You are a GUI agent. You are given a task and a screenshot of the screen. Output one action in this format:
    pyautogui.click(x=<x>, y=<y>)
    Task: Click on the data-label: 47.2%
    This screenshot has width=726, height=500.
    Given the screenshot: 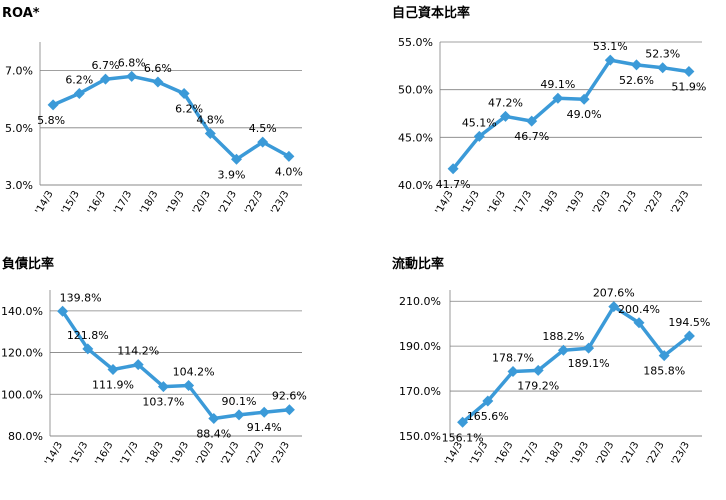 What is the action you would take?
    pyautogui.click(x=505, y=102)
    